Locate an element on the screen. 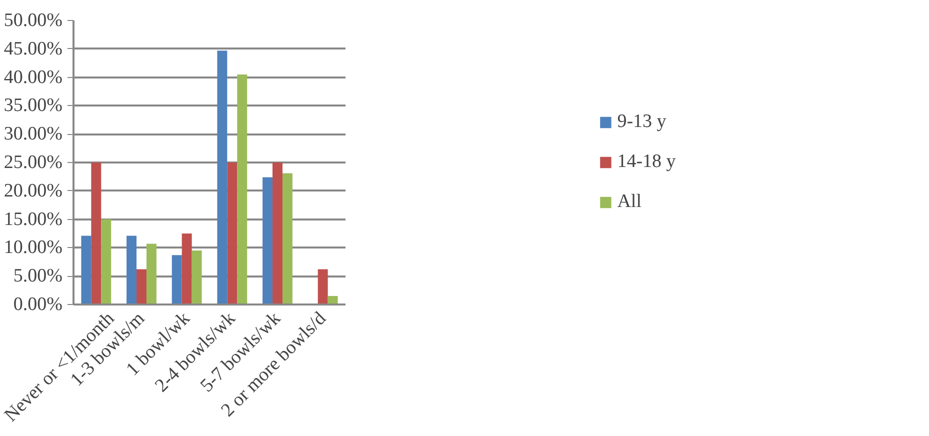 This screenshot has width=929, height=436. y-tick-label: 10.00% is located at coordinates (33, 247).